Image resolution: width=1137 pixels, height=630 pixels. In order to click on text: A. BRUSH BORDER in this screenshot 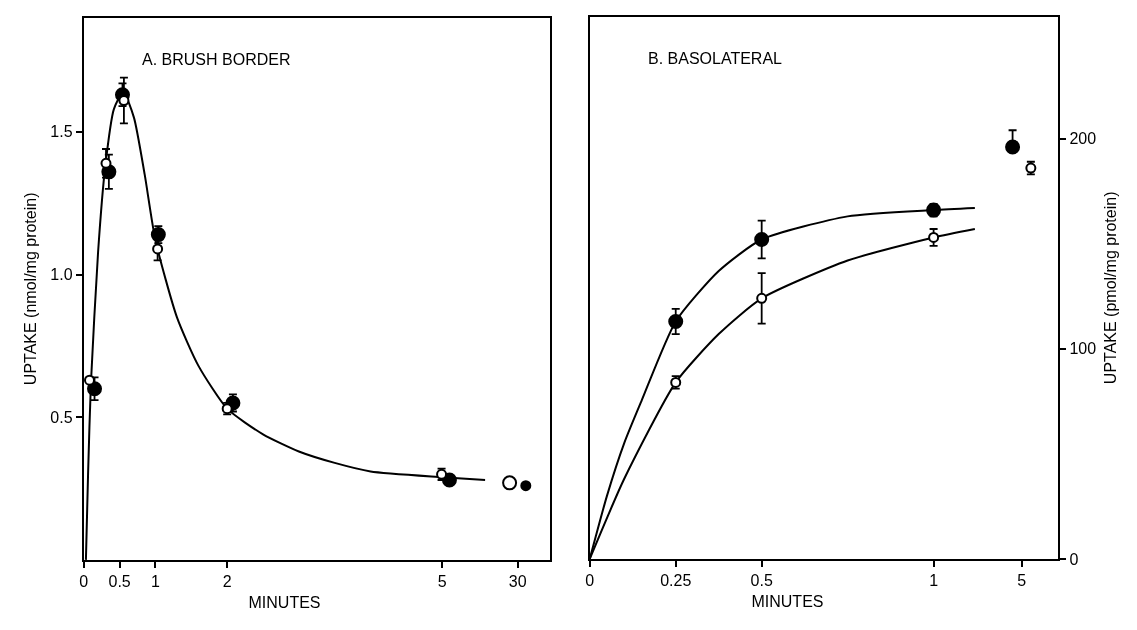, I will do `click(216, 59)`.